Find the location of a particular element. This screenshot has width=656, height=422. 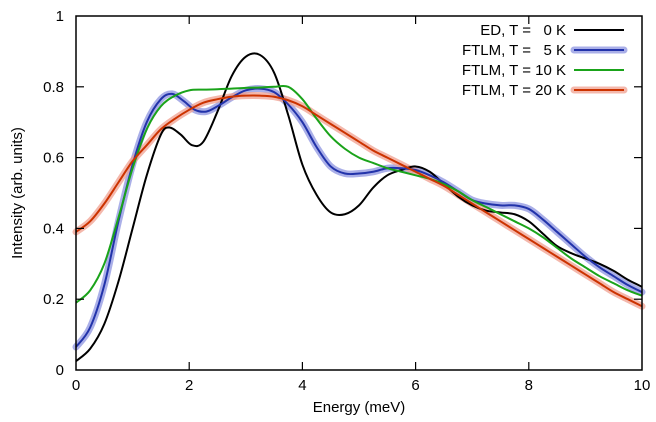

x-axis-title: Energy (meV) is located at coordinates (359, 407).